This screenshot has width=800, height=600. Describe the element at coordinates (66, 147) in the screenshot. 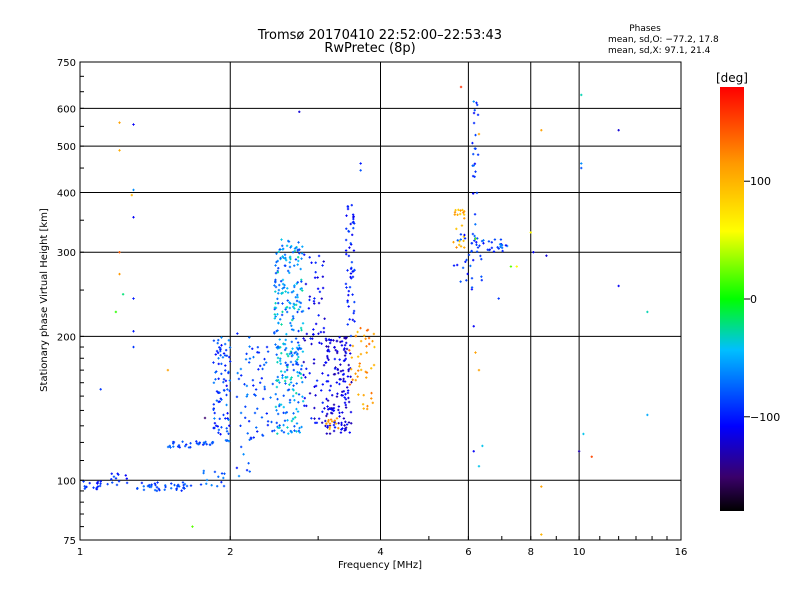

I see `y-tick-label: 500` at that location.